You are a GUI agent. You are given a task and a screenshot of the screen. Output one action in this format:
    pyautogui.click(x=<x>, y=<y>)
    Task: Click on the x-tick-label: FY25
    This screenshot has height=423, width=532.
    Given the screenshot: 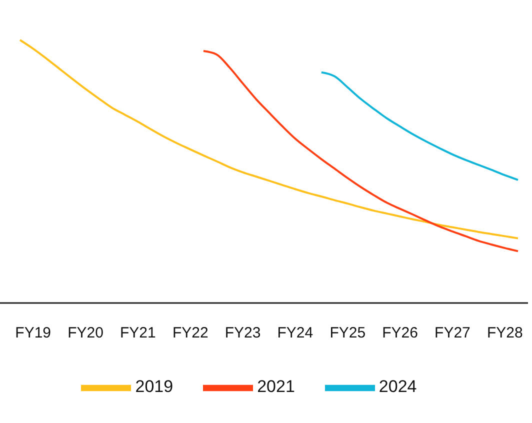 What is the action you would take?
    pyautogui.click(x=348, y=333)
    